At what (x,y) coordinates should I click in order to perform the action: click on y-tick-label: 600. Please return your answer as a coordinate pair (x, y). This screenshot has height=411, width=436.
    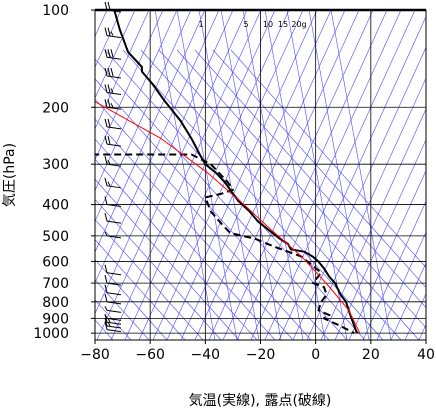
    Looking at the image, I should click on (55, 262).